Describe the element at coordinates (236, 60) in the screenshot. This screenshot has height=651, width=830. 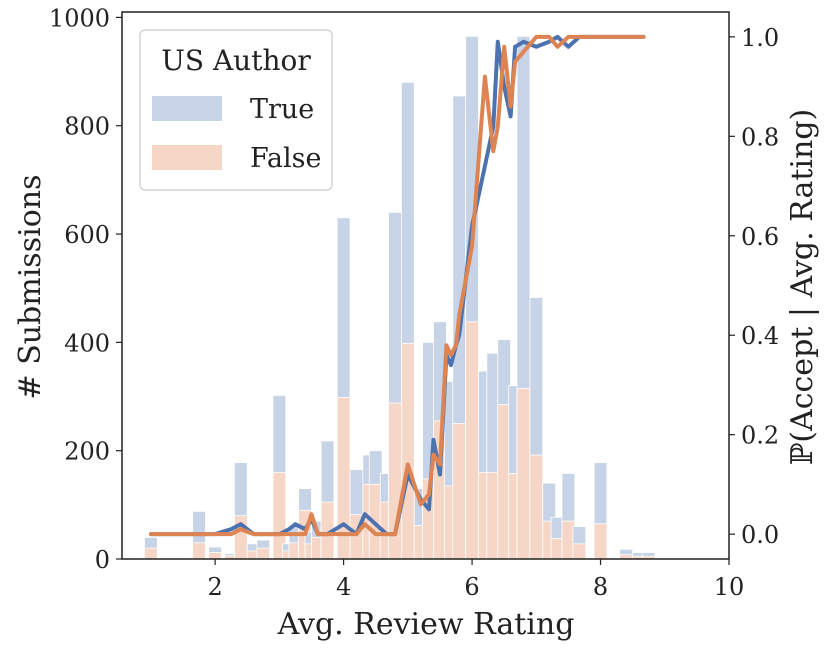
I see `legend-title: US Author` at that location.